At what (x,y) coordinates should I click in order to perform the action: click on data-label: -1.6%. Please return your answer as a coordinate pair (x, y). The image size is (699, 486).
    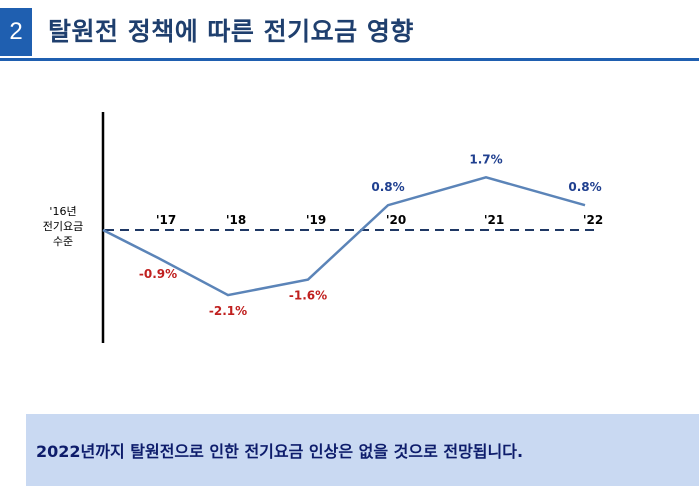
    Looking at the image, I should click on (308, 296).